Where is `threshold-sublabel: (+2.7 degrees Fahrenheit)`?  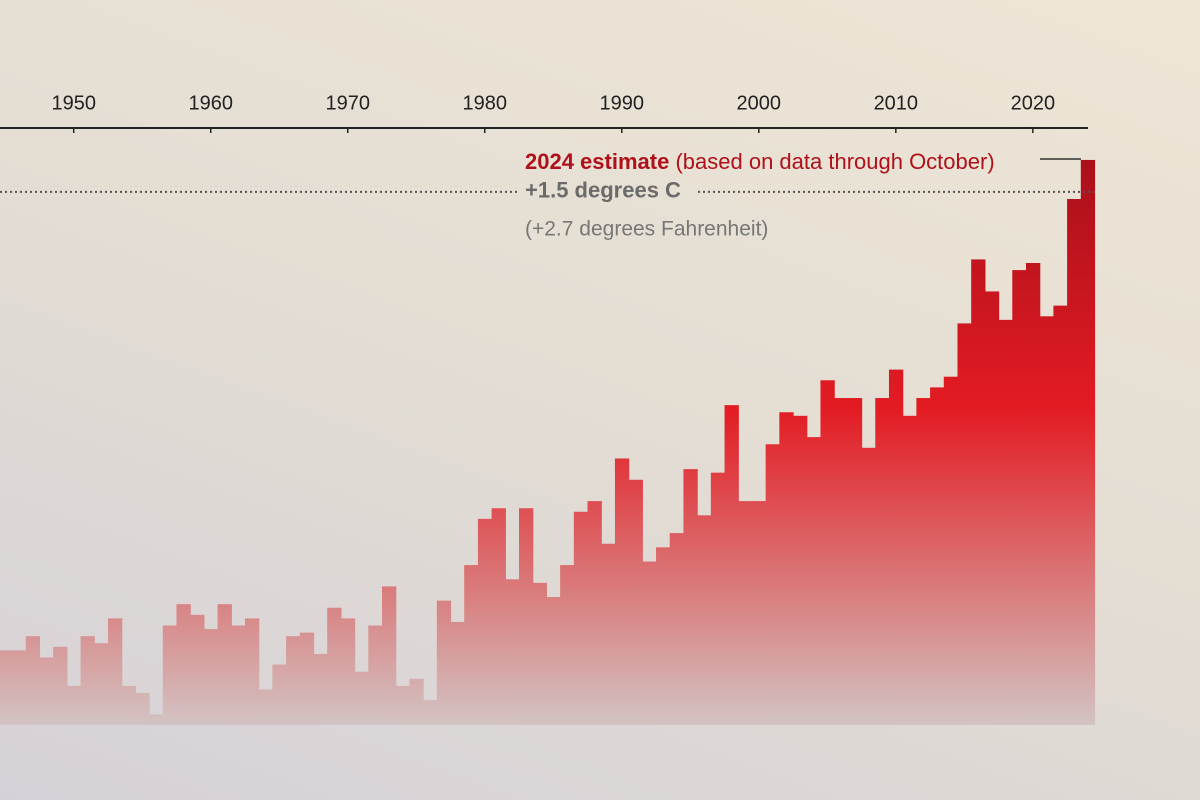
threshold-sublabel: (+2.7 degrees Fahrenheit) is located at coordinates (646, 228).